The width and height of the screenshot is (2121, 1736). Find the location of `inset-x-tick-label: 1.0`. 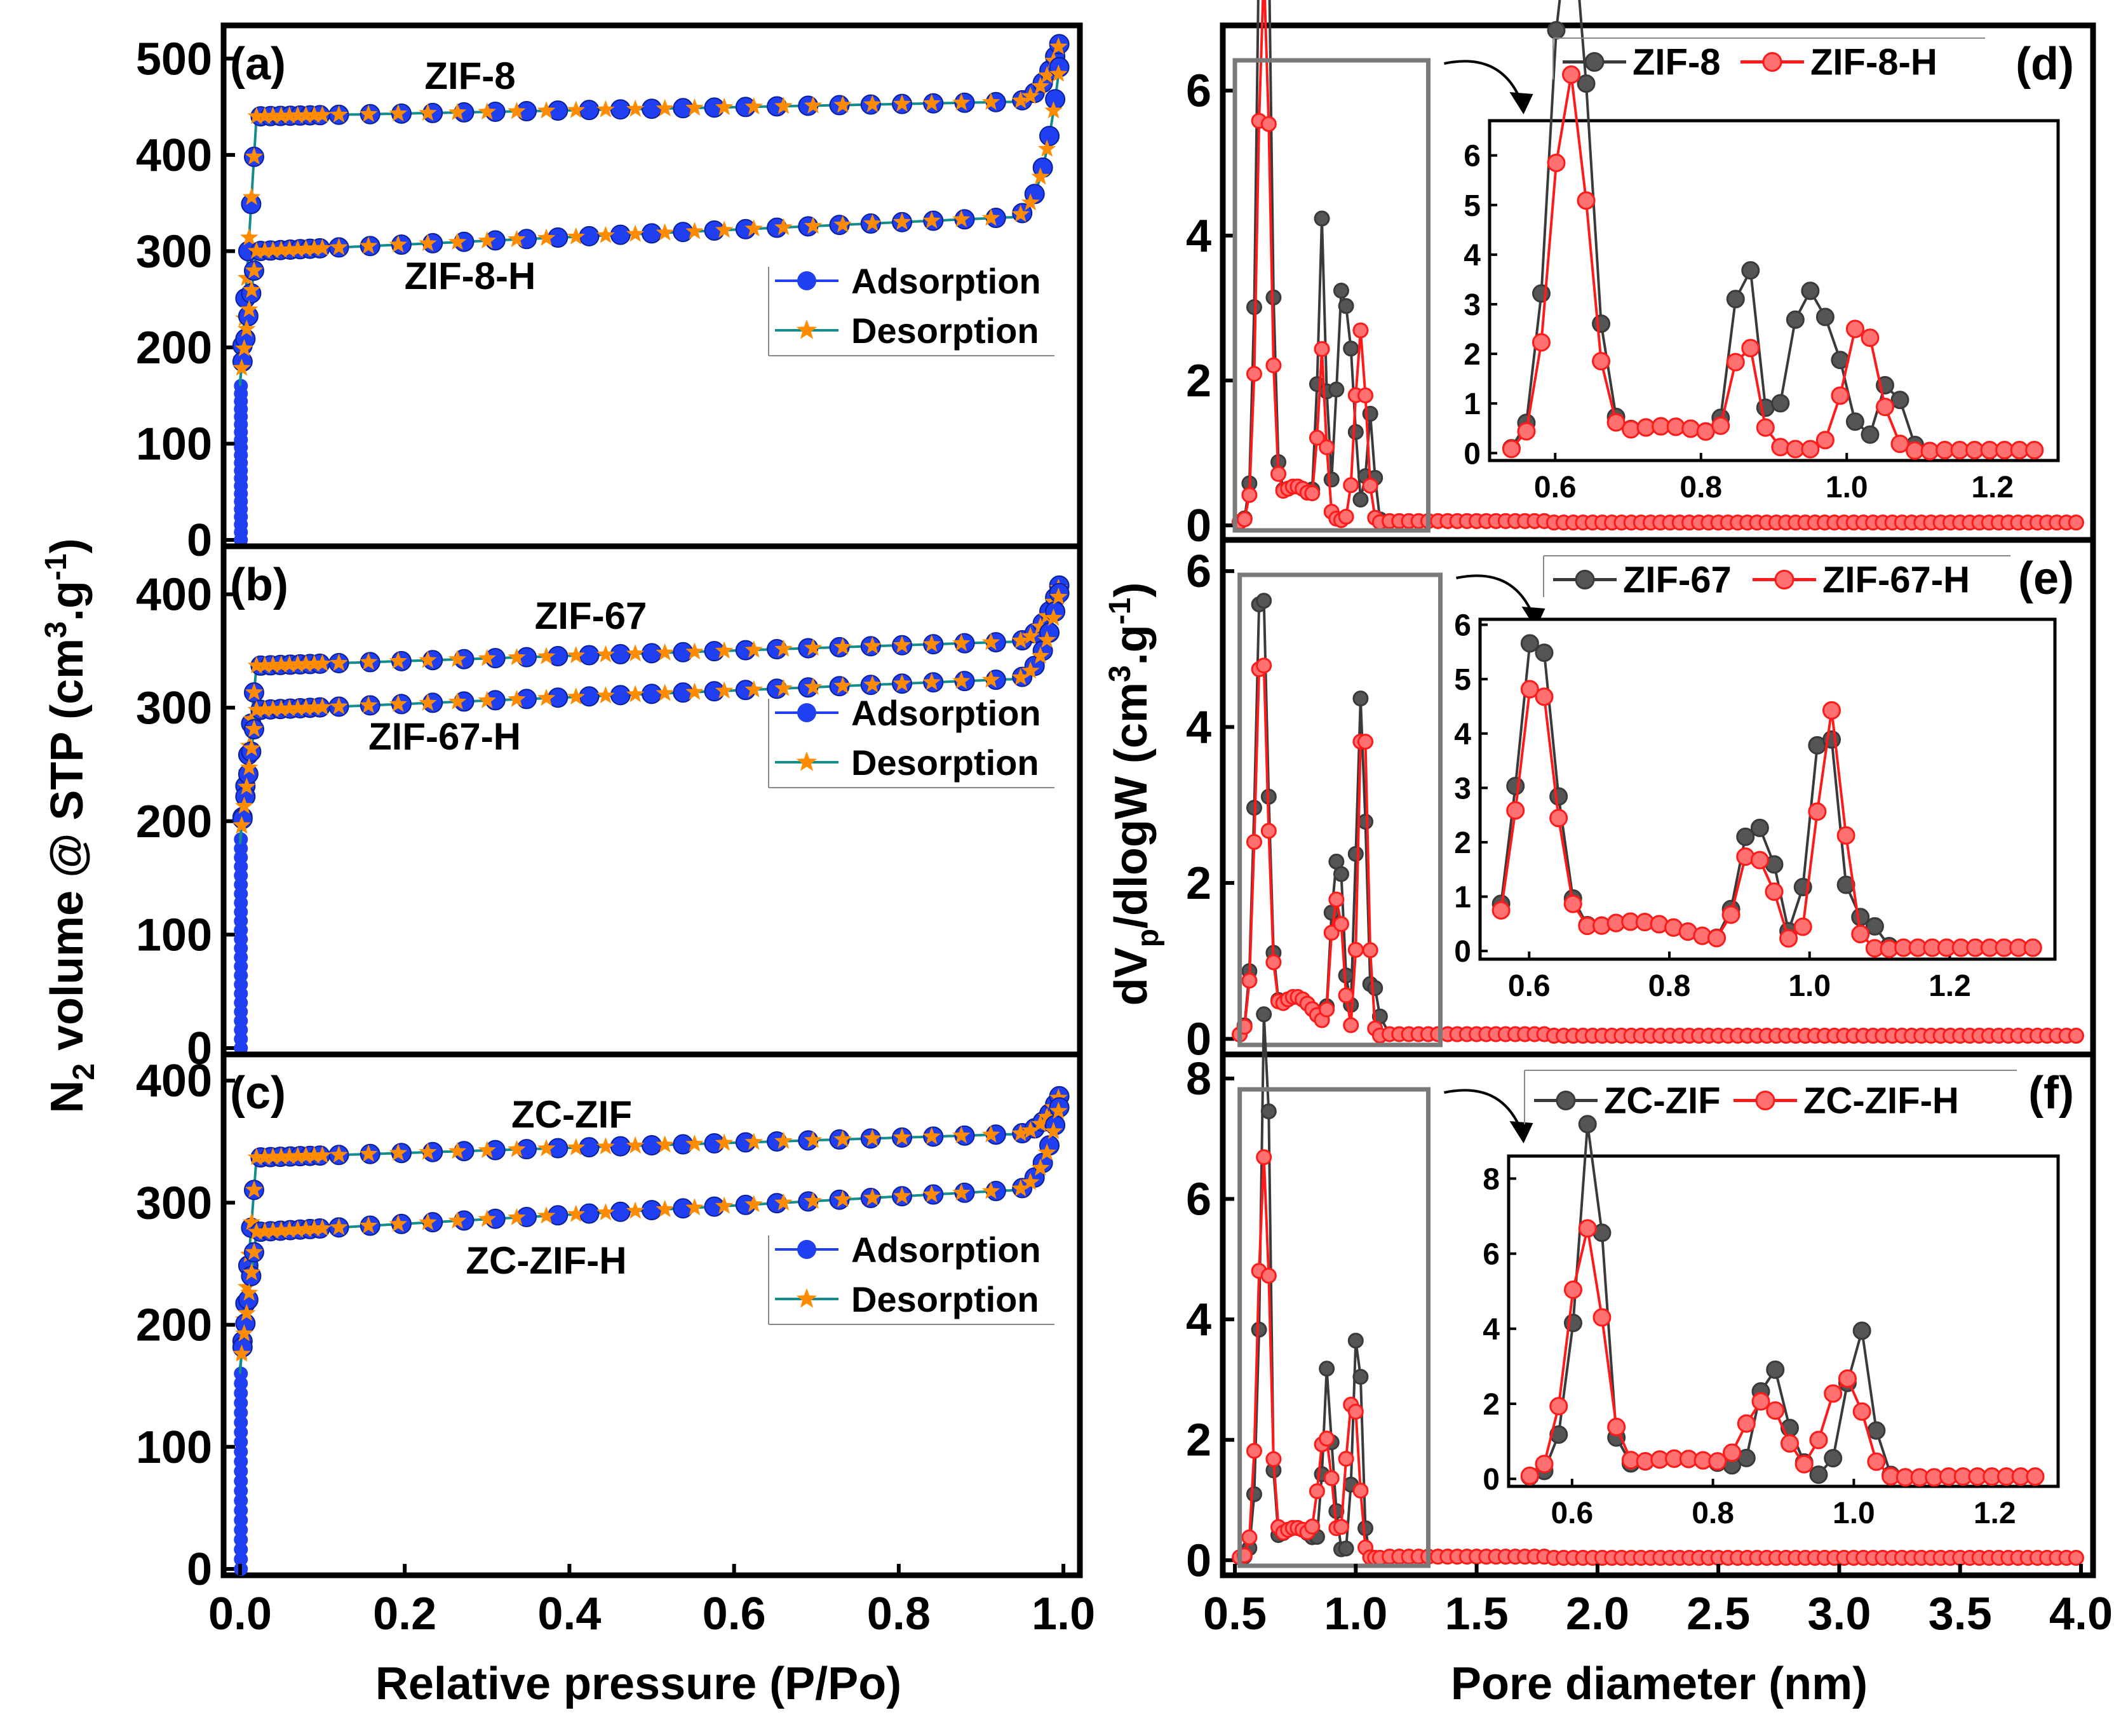

inset-x-tick-label: 1.0 is located at coordinates (1809, 986).